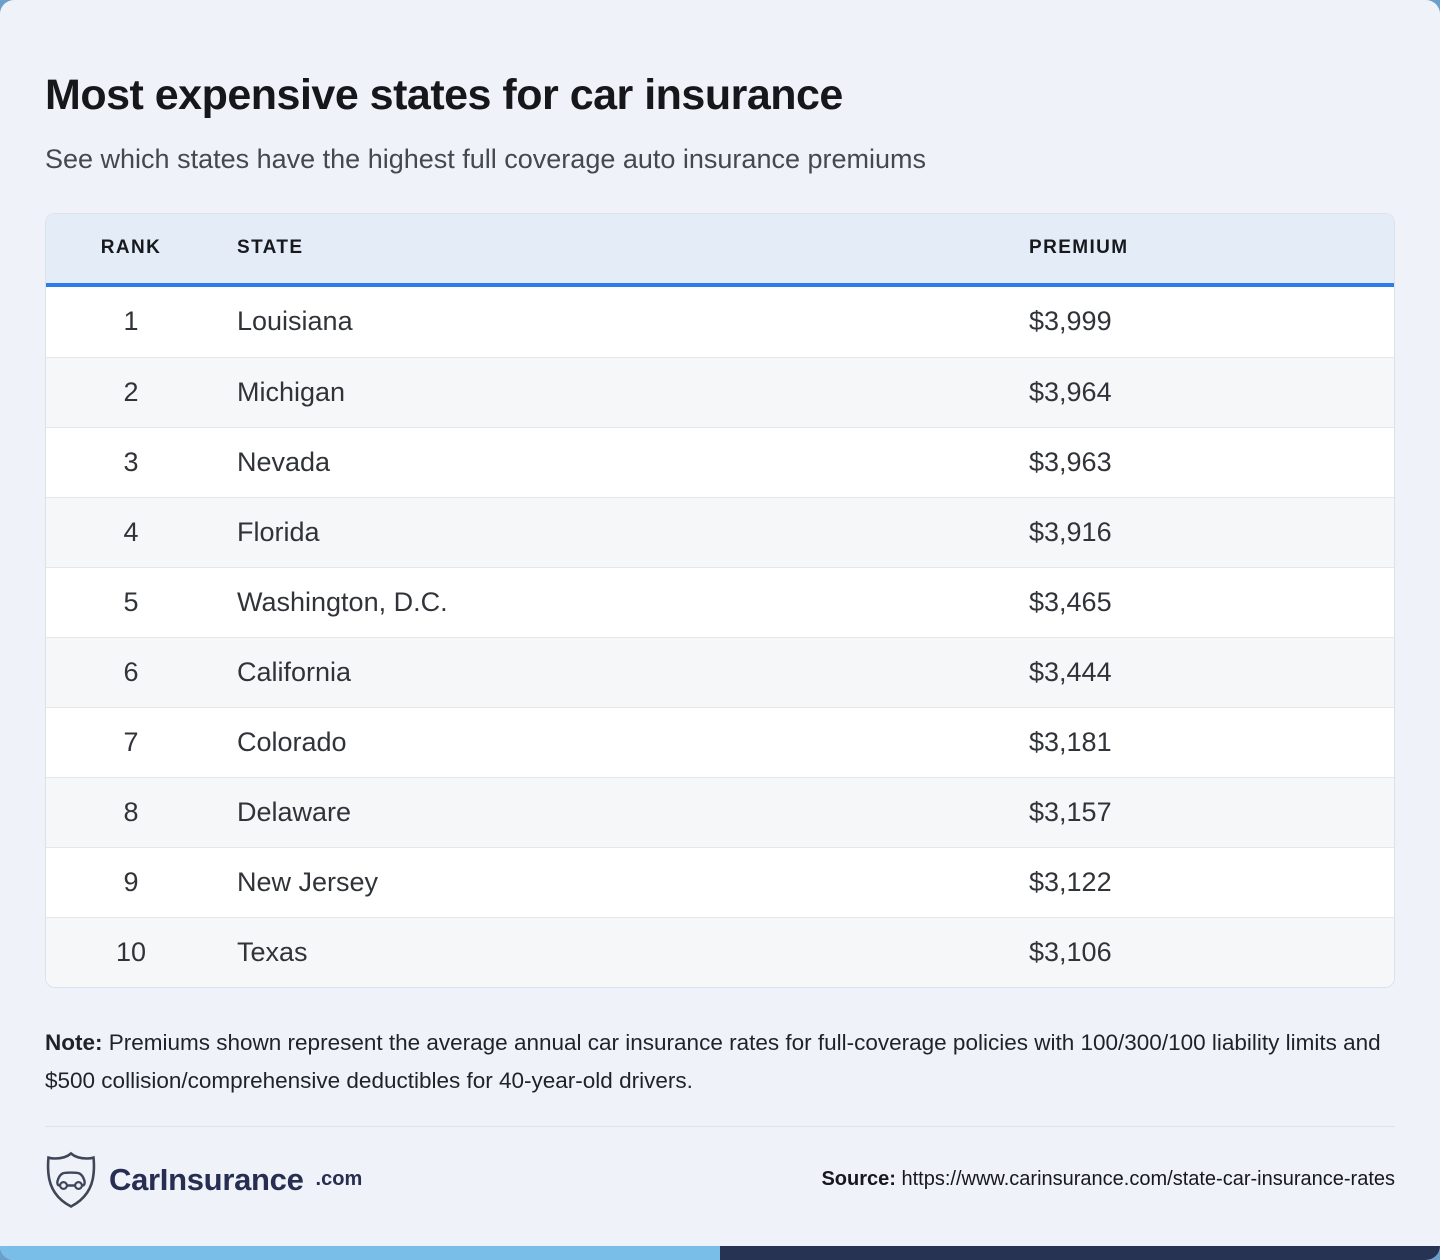  What do you see at coordinates (720, 250) in the screenshot?
I see `table-header-row: RANK STATE PREMIUM` at bounding box center [720, 250].